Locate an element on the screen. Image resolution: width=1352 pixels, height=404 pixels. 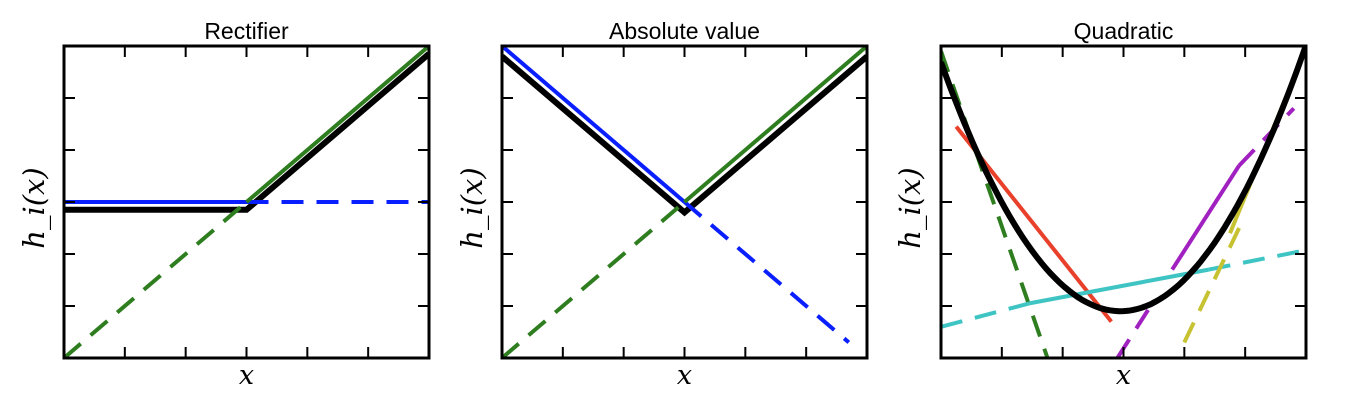
panel-title: Quadratic is located at coordinates (1124, 31).